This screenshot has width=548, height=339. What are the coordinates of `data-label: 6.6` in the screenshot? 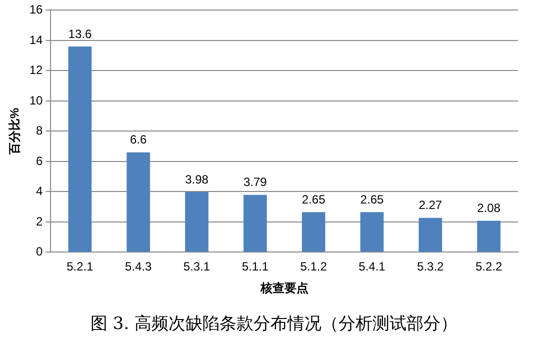 It's located at (139, 139).